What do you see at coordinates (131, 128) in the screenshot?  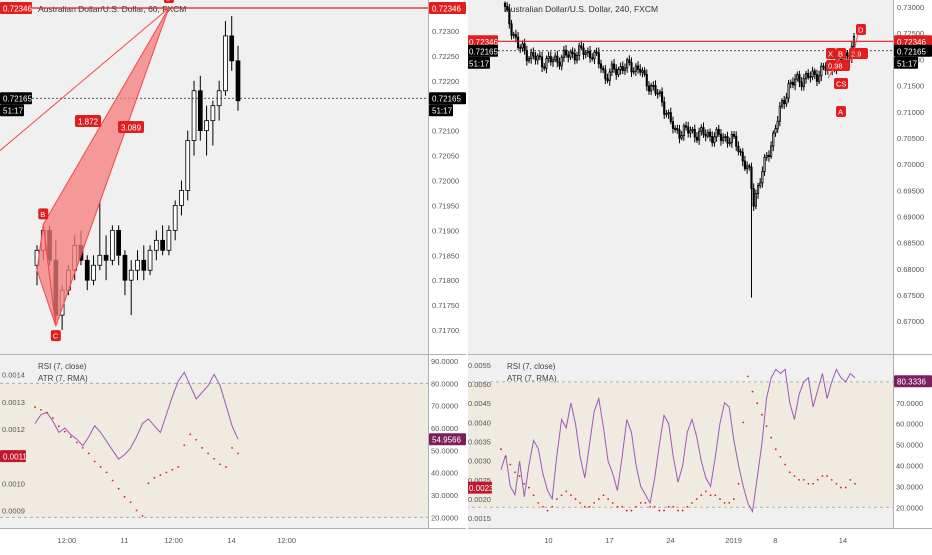 I see `ratio-label-bd-text: 3.089` at bounding box center [131, 128].